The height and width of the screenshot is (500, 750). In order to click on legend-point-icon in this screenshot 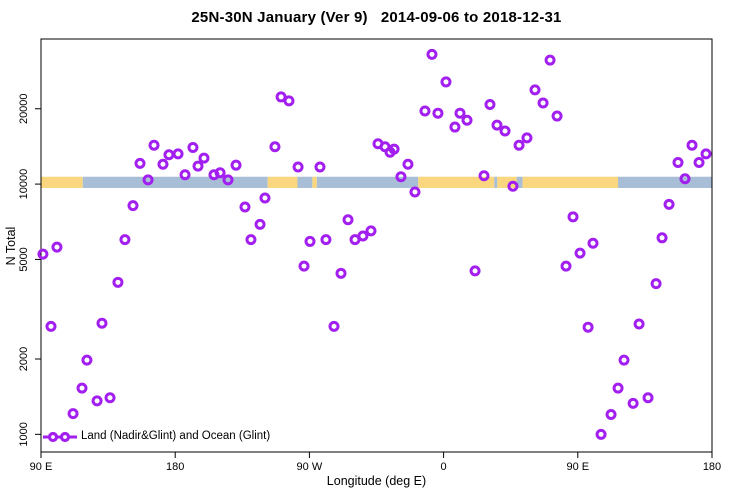, I will do `click(65, 437)`.